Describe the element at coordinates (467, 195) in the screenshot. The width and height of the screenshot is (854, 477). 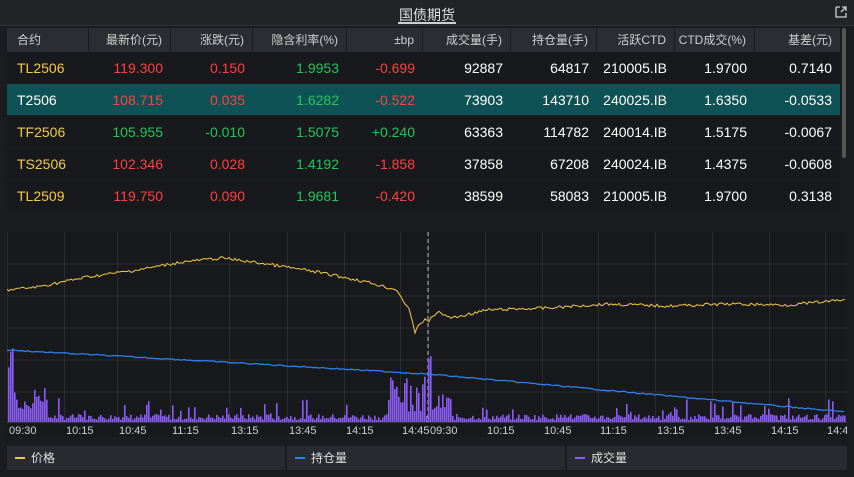
I see `cell-volume: 38599` at that location.